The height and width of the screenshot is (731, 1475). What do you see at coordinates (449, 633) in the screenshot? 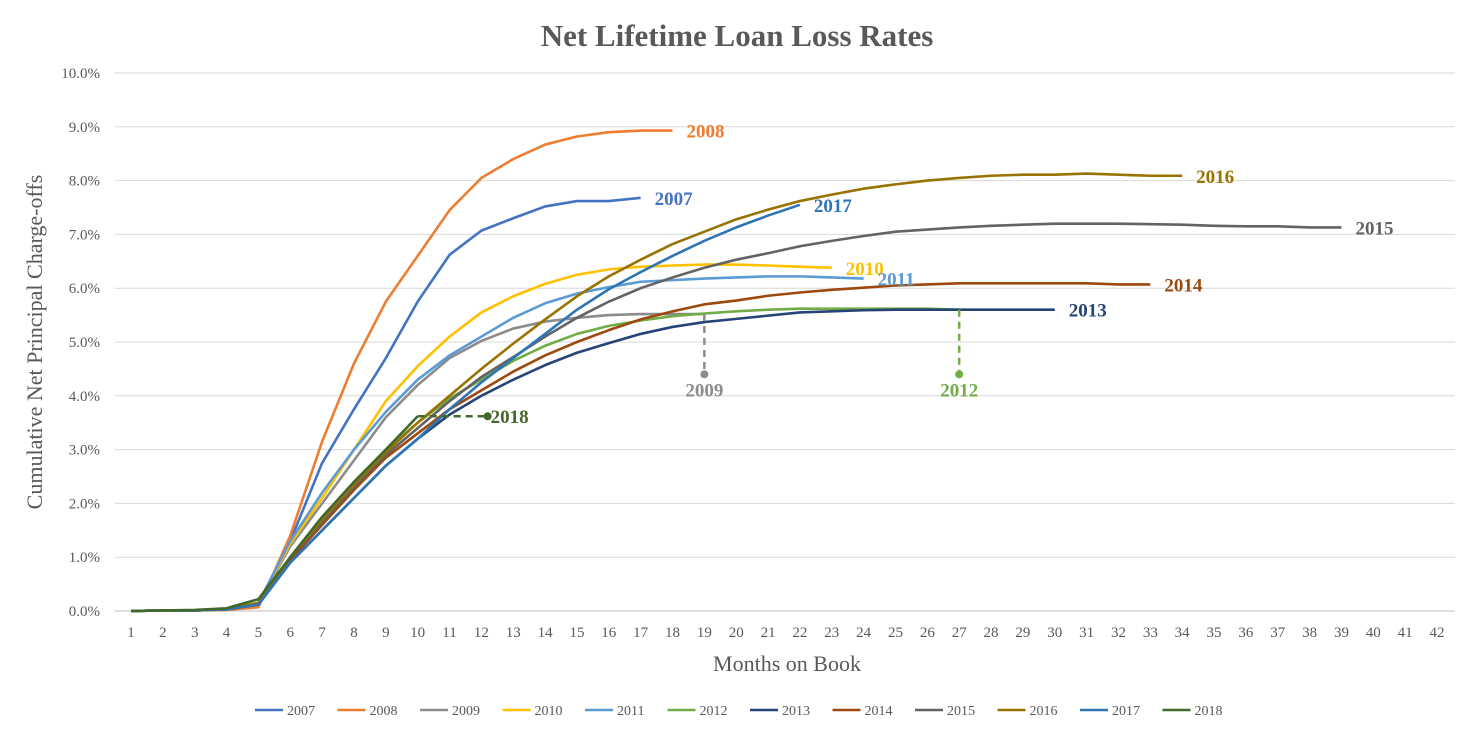
I see `x-tick-label: 11` at bounding box center [449, 633].